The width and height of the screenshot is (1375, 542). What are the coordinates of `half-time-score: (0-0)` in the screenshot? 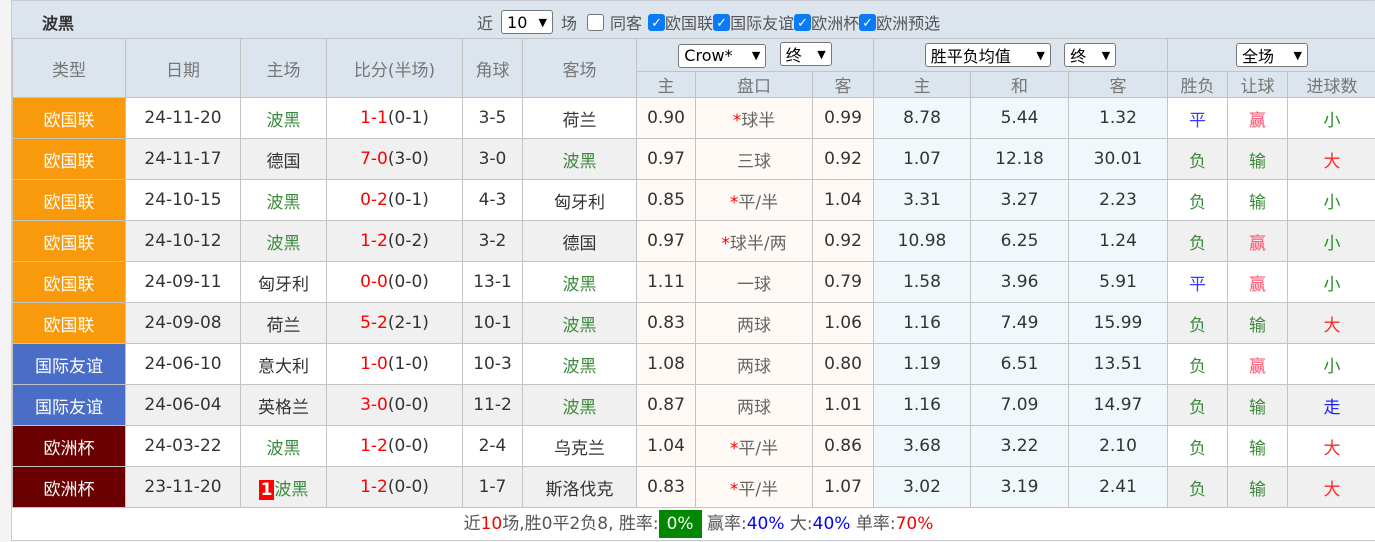 It's located at (408, 487).